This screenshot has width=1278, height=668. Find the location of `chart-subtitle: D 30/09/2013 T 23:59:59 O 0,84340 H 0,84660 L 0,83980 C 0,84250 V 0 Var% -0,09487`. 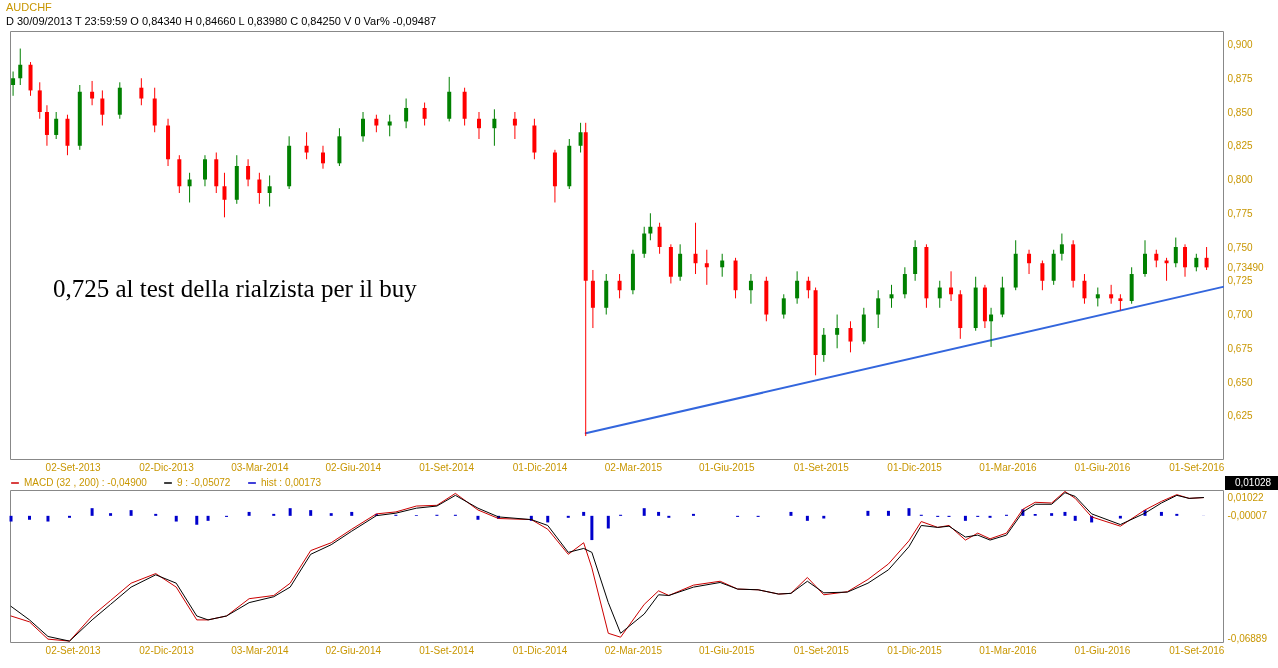

chart-subtitle: D 30/09/2013 T 23:59:59 O 0,84340 H 0,84660 L 0,83980 C 0,84250 V 0 Var% -0,09487 is located at coordinates (221, 21).